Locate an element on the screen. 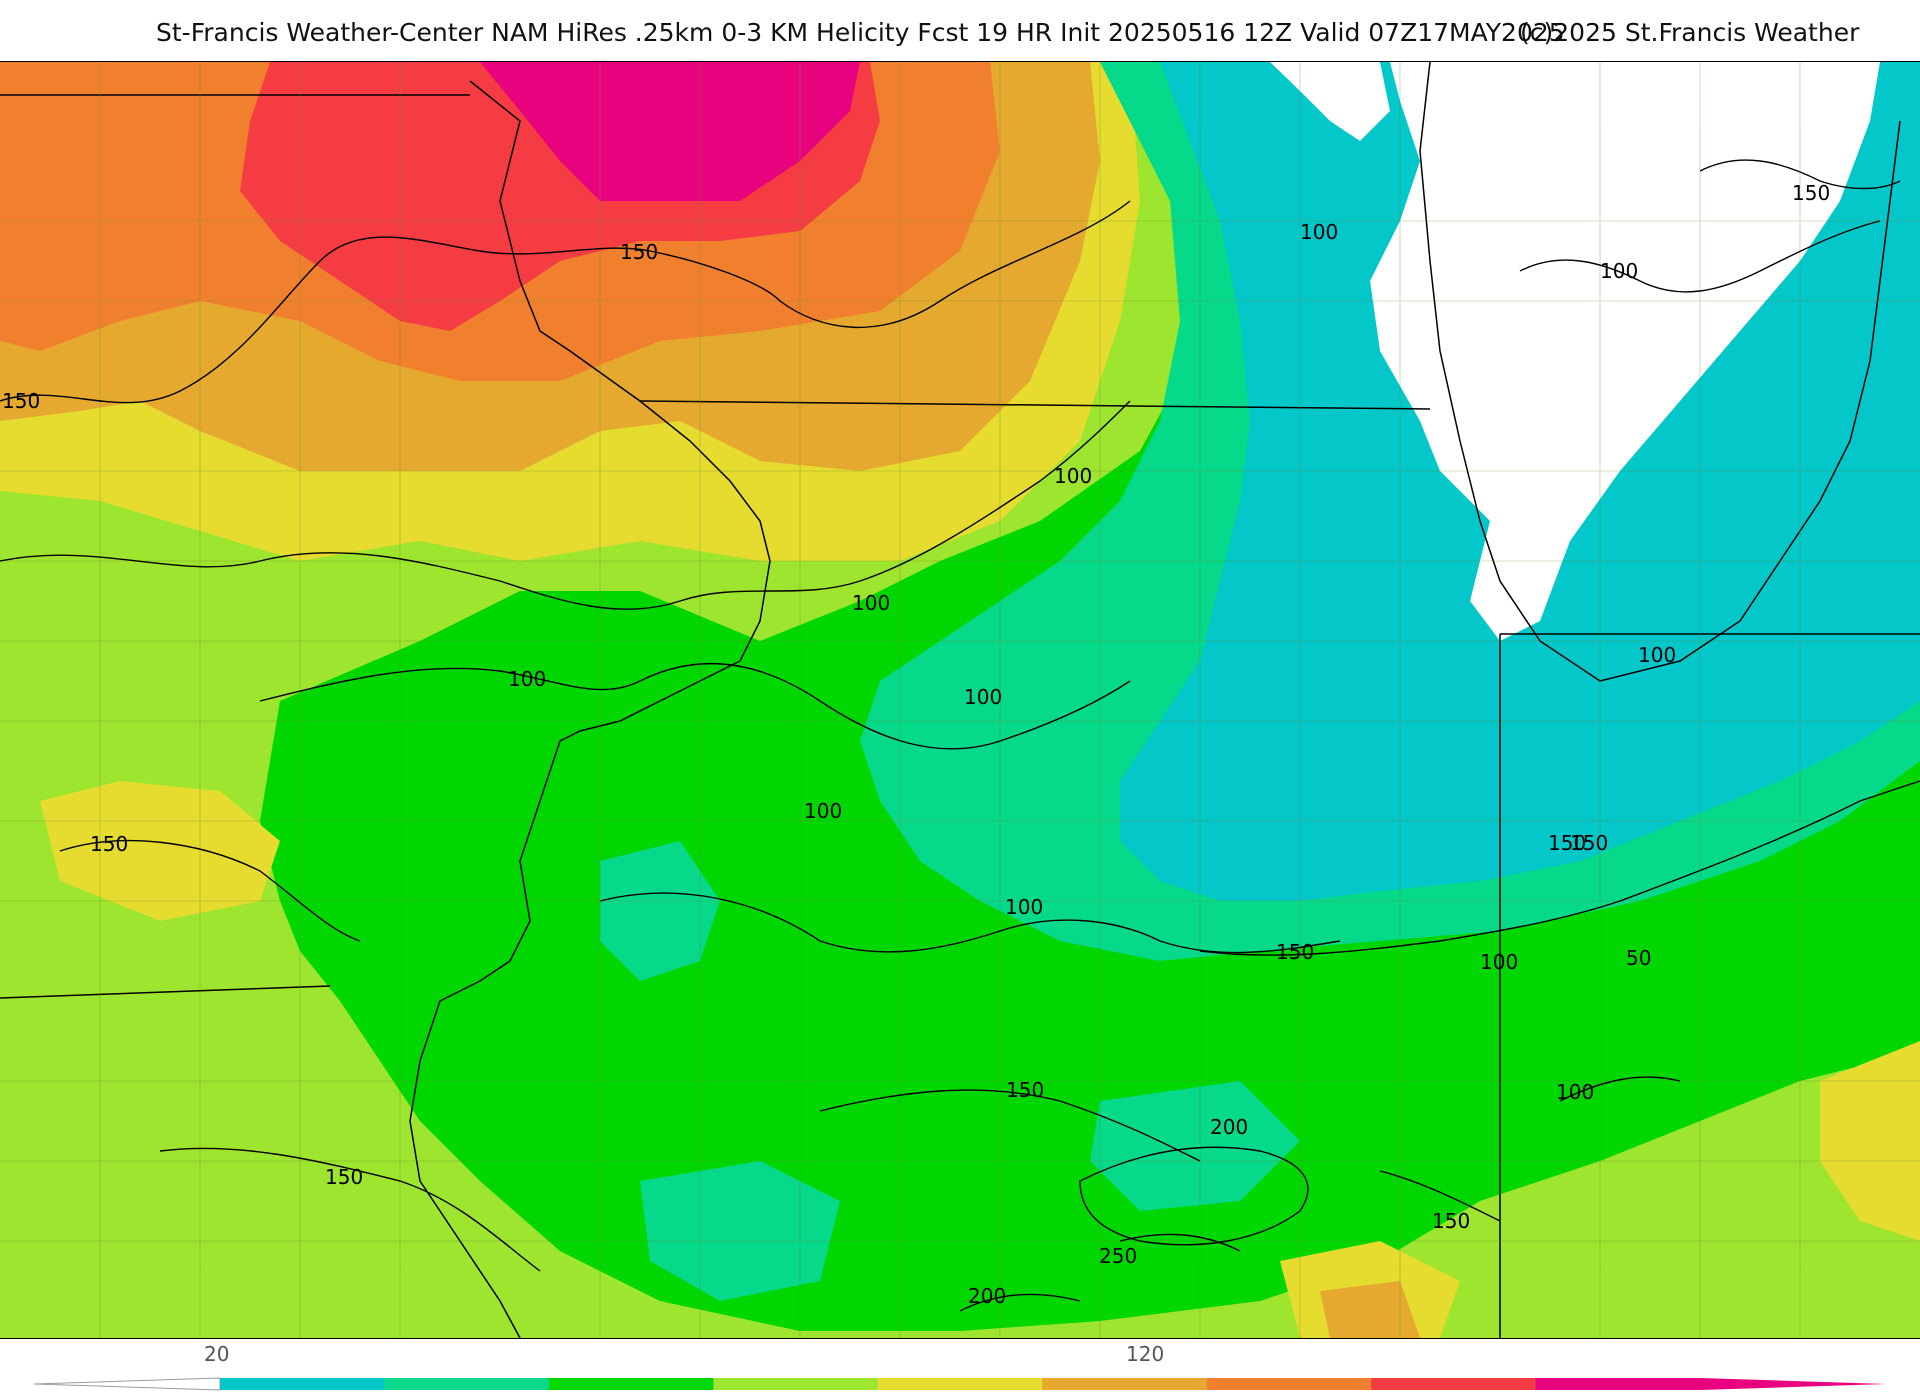  colorbar-high-arrow is located at coordinates (1793, 1384).